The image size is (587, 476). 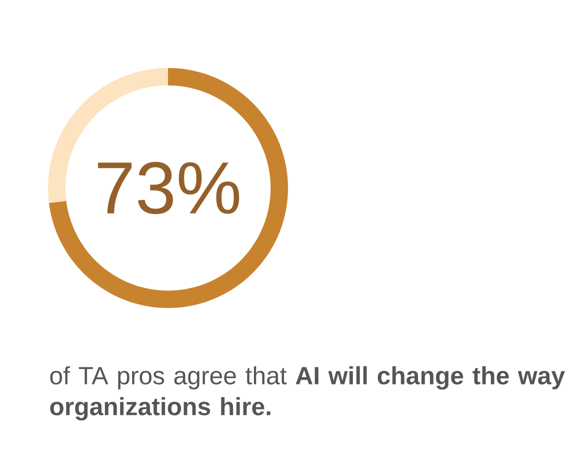 What do you see at coordinates (307, 393) in the screenshot?
I see `text: of TA pros agree that AI will change the way organizations hire.` at bounding box center [307, 393].